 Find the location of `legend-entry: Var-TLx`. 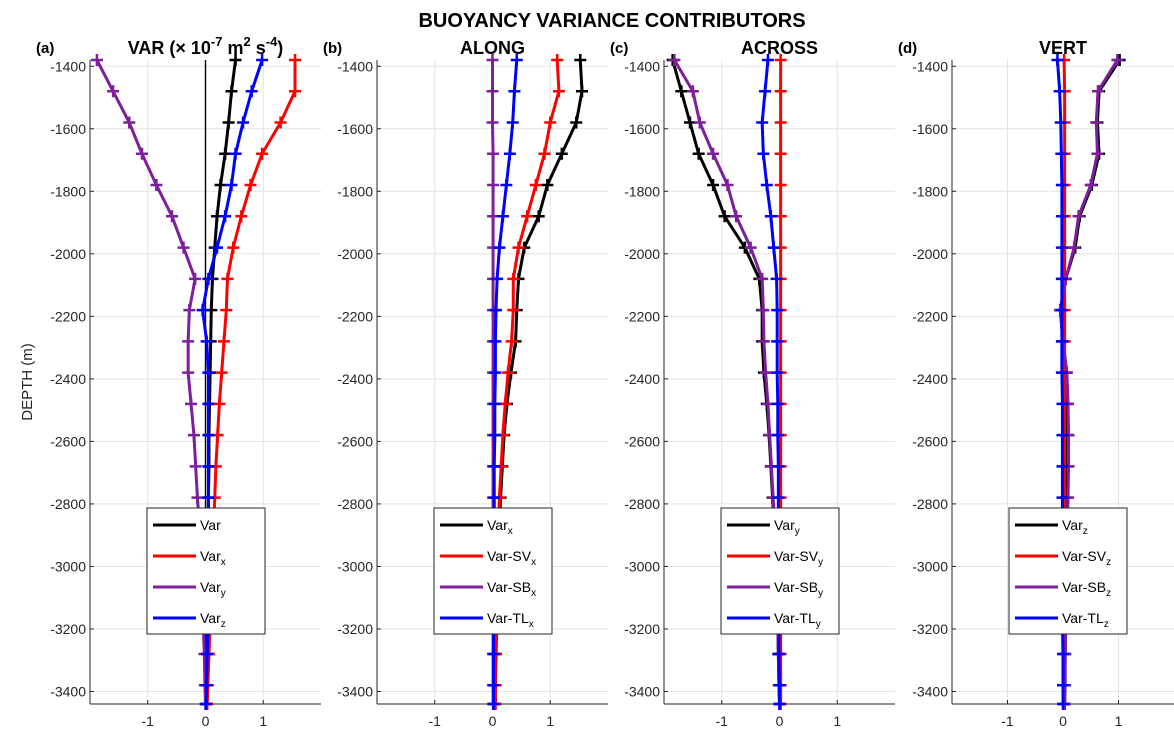

legend-entry: Var-TLx is located at coordinates (510, 620).